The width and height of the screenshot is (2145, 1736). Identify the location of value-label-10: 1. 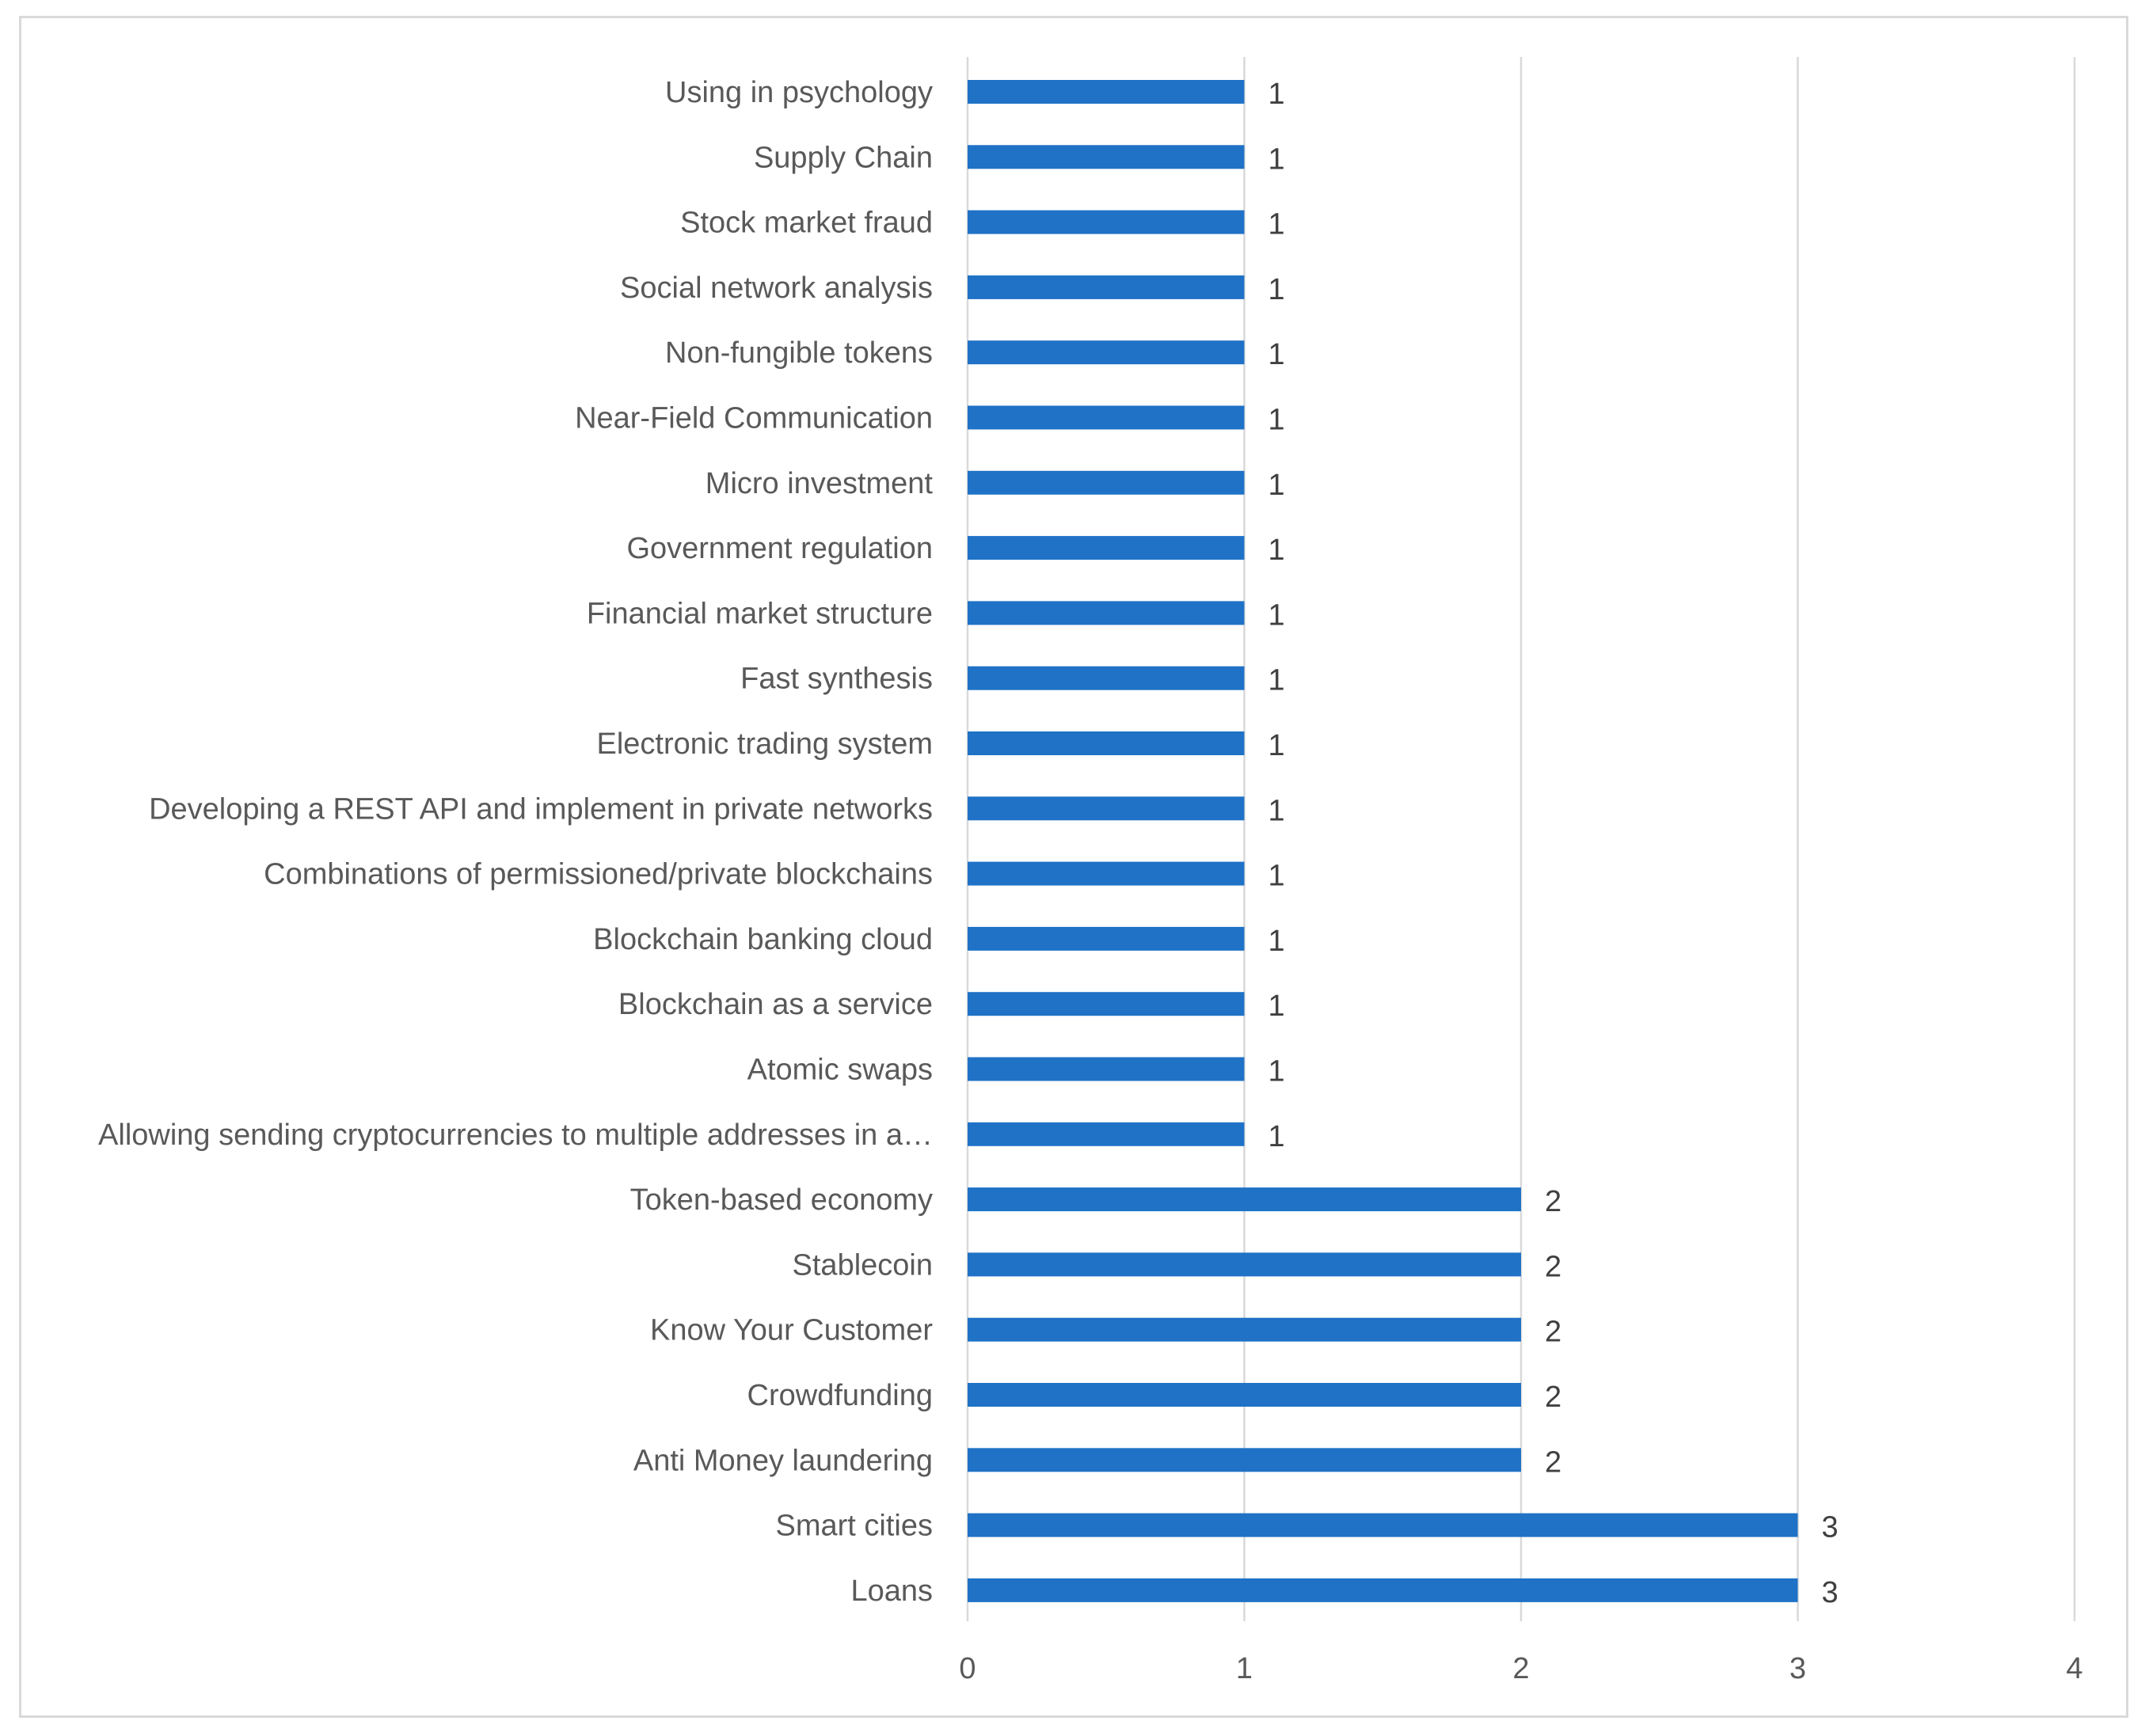
(1276, 745).